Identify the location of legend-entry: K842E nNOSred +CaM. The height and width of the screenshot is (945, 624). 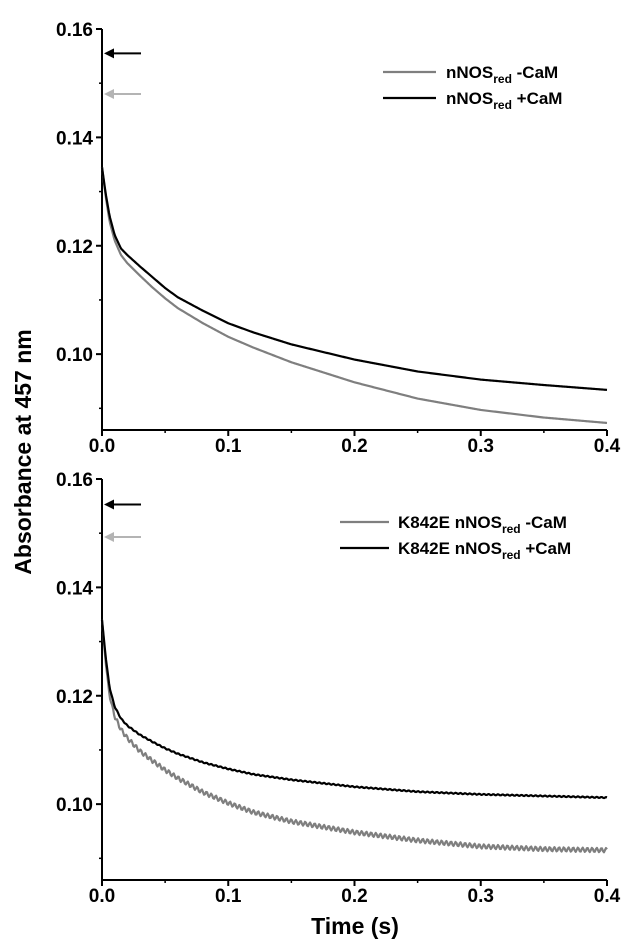
(455, 550).